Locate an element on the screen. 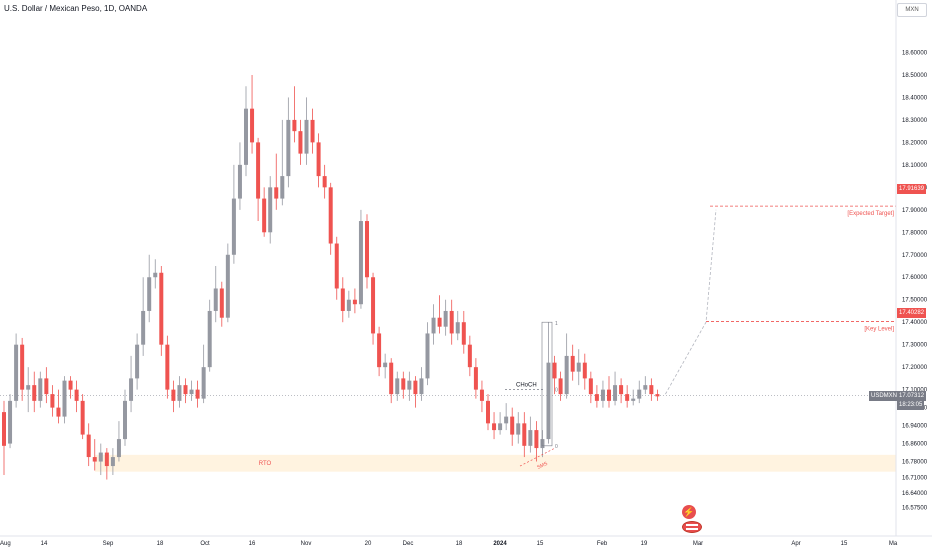 This screenshot has height=550, width=932. fib-one-label: 1 is located at coordinates (556, 324).